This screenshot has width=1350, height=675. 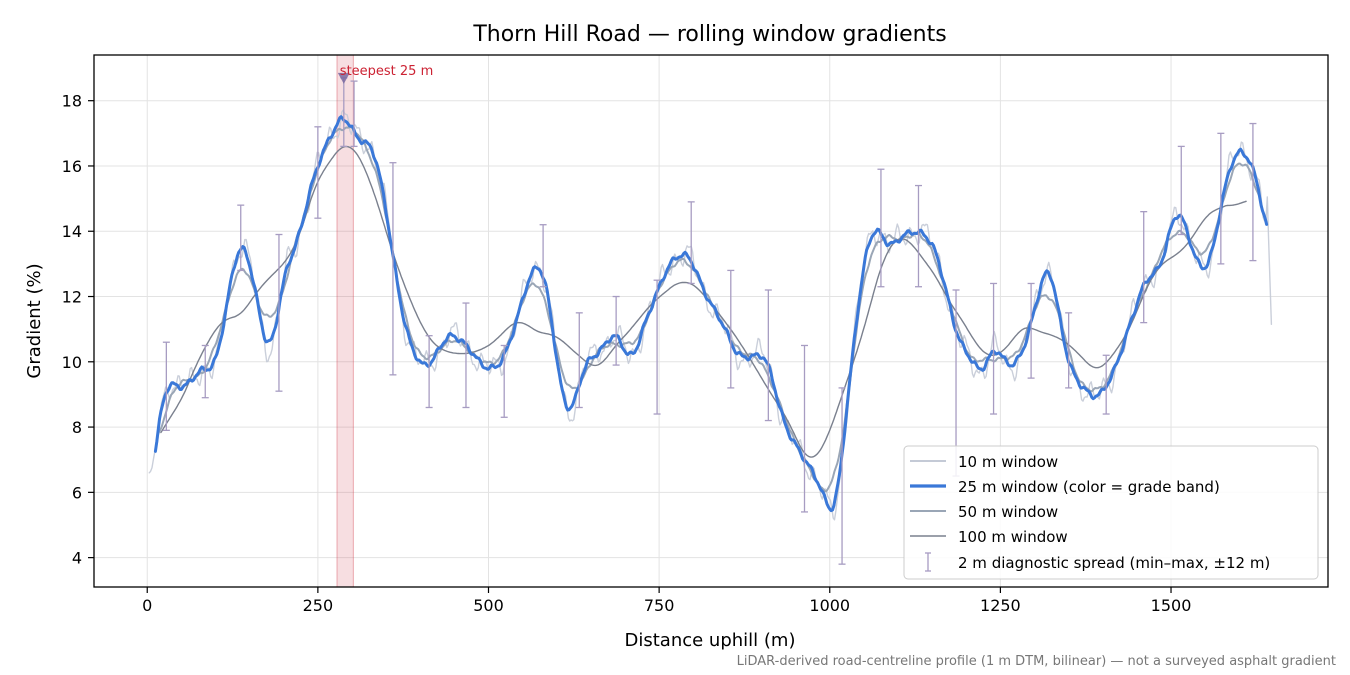 I want to click on steepest-label: steepest 25 m, so click(x=386, y=71).